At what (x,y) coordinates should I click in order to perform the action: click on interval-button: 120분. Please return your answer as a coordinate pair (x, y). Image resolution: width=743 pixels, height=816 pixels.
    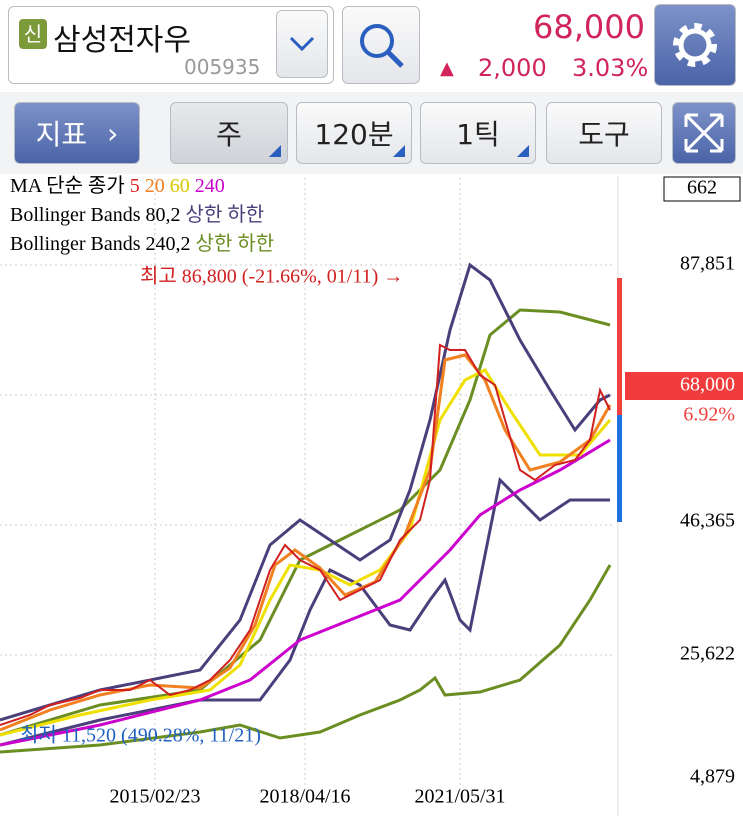
    Looking at the image, I should click on (354, 133).